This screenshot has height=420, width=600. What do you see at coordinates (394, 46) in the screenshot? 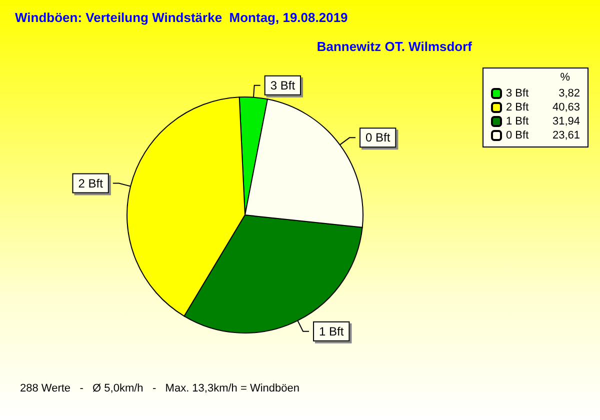
I see `chart-subtitle: Bannewitz OT. Wilmsdorf` at bounding box center [394, 46].